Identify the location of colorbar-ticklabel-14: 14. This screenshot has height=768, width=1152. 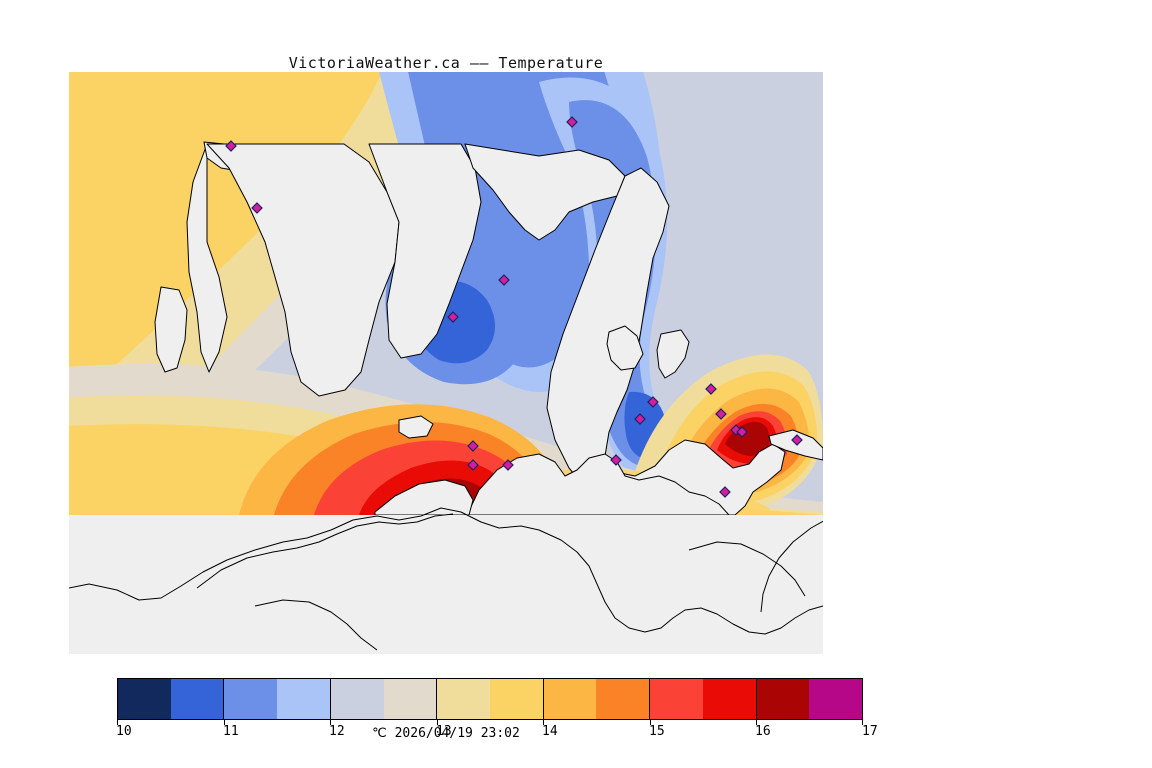
(550, 731).